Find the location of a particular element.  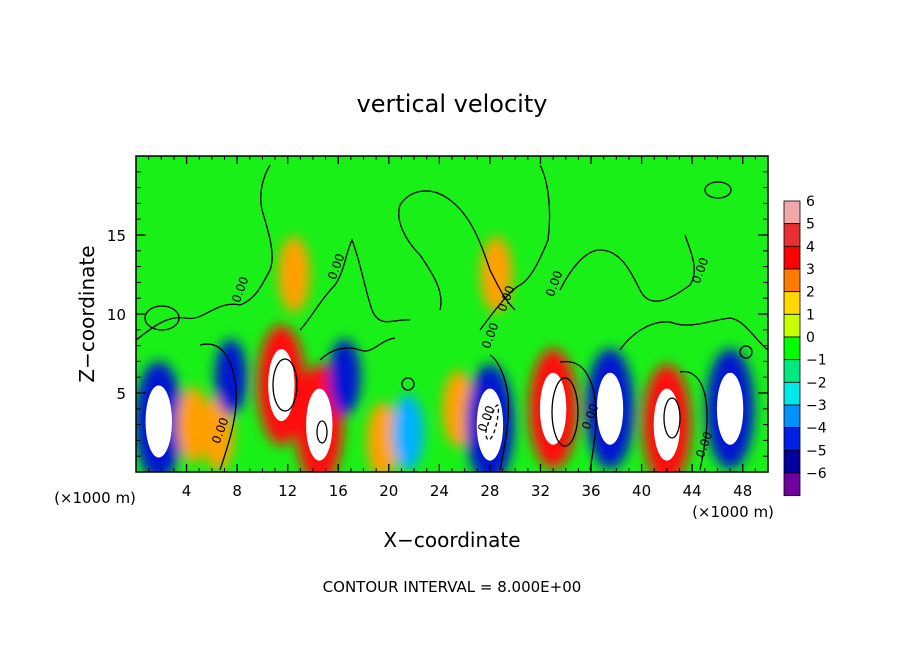

x-unit-right: (×1000 m) is located at coordinates (733, 512).